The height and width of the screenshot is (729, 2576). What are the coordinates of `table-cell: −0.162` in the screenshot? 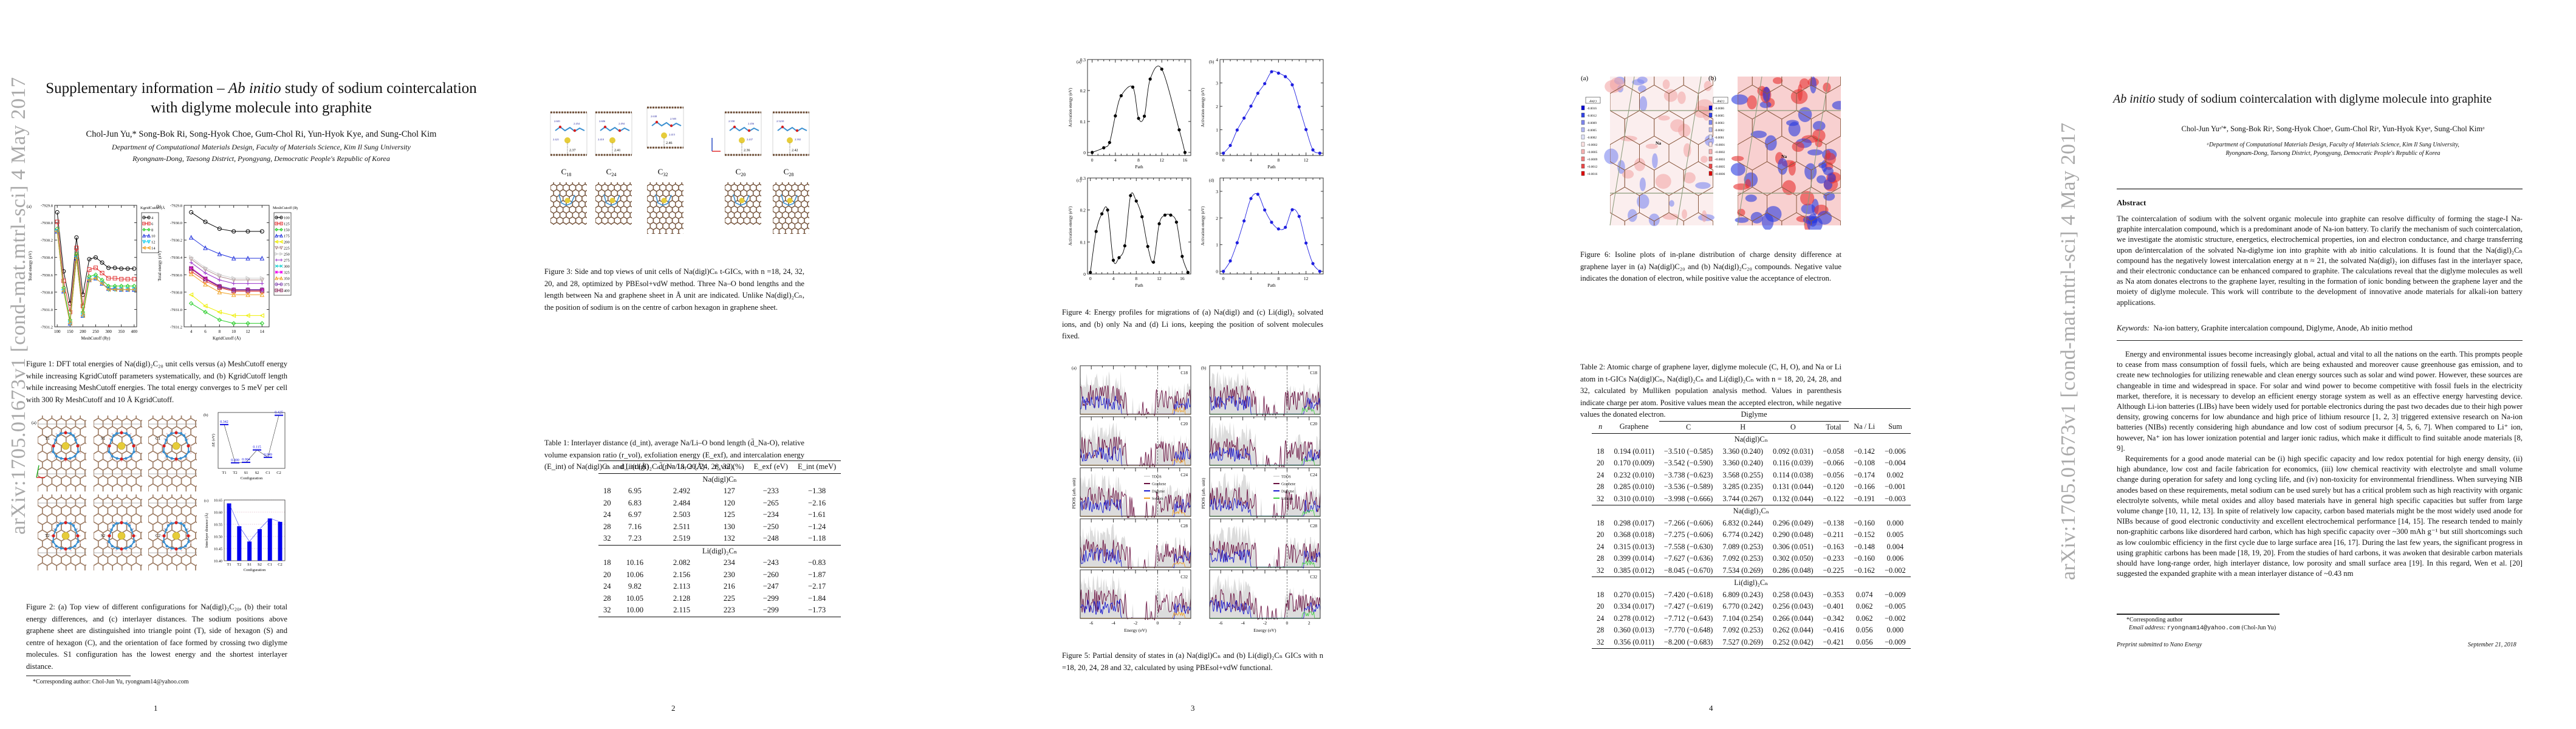 It's located at (1864, 571).